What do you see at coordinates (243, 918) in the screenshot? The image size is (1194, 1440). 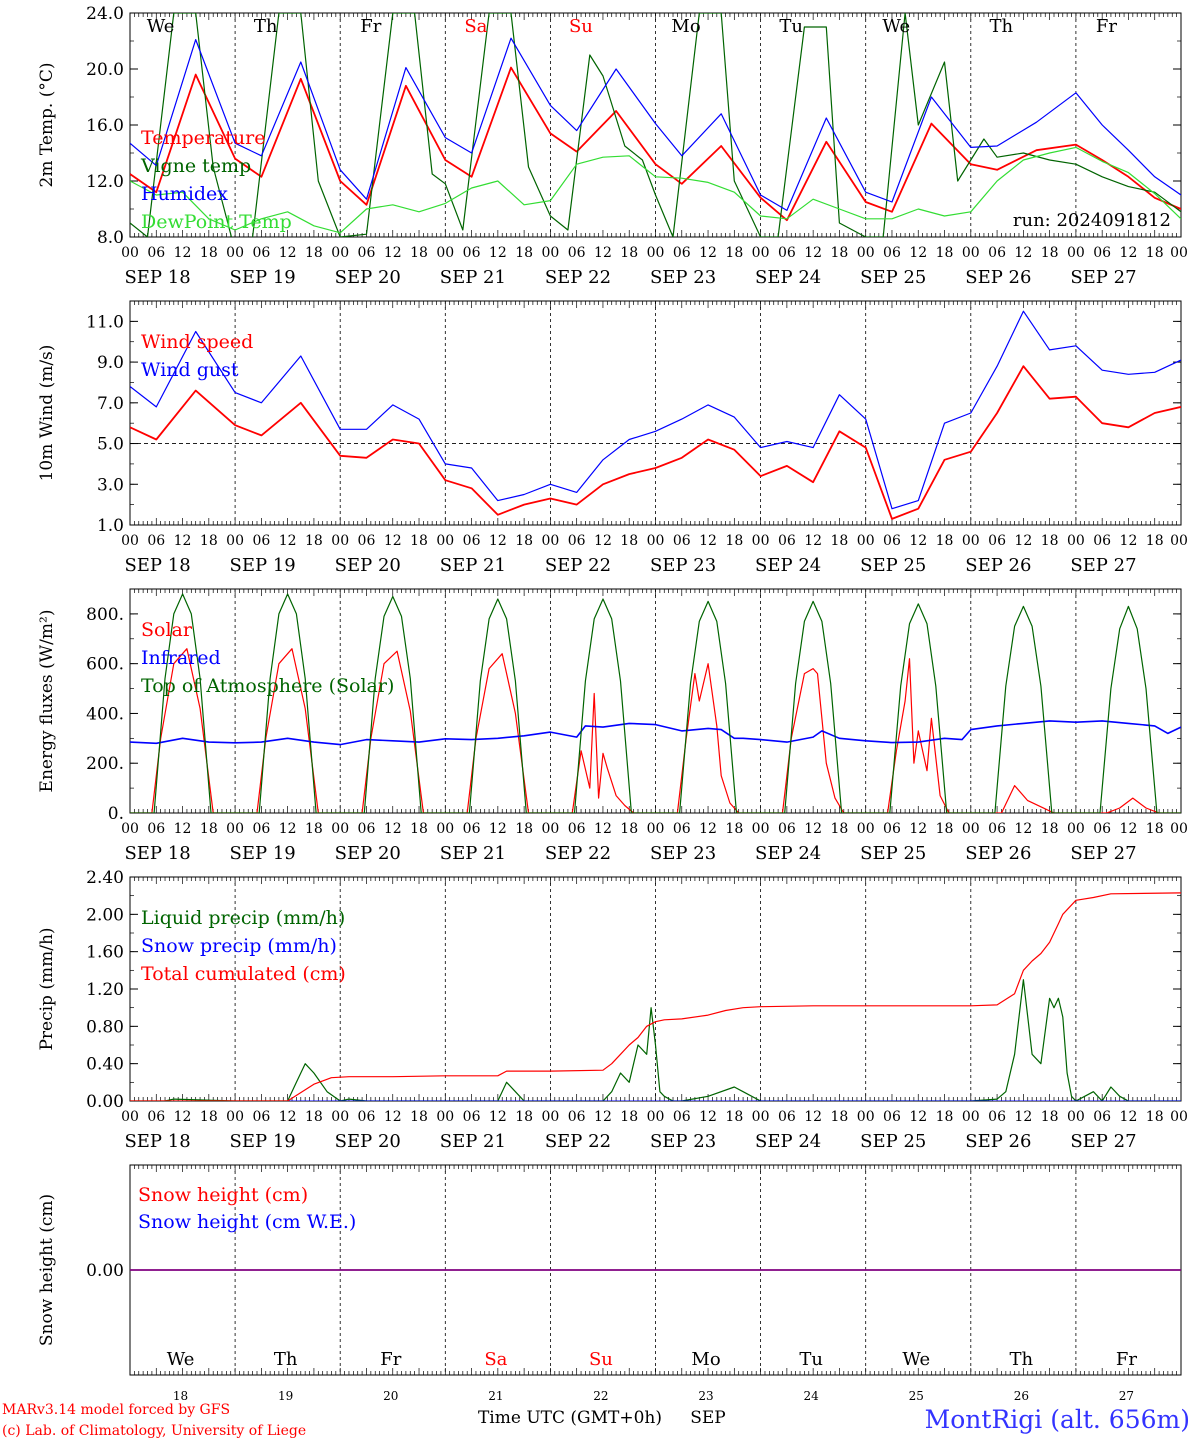 I see `legend-entry: Liquid precip (mm/h)` at bounding box center [243, 918].